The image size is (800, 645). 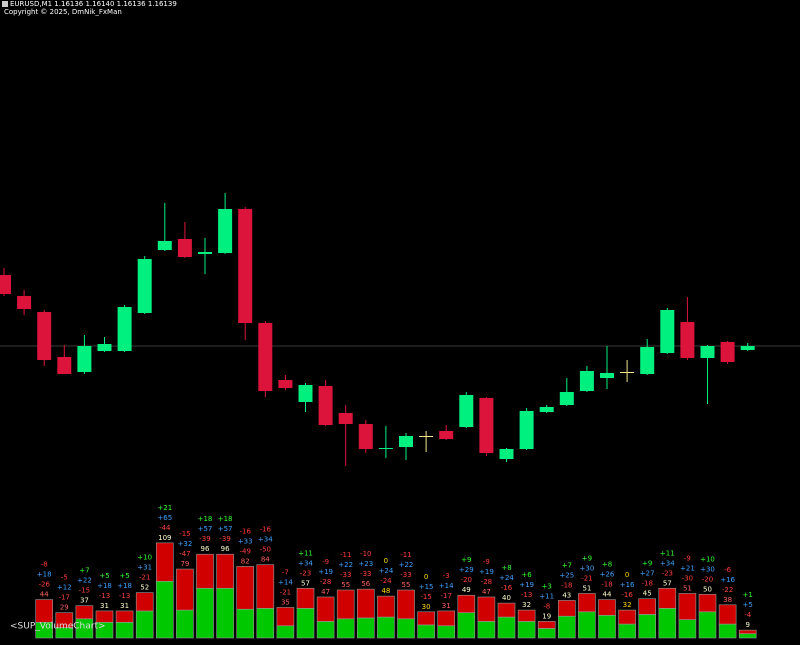 What do you see at coordinates (84, 601) in the screenshot?
I see `total-label: 37` at bounding box center [84, 601].